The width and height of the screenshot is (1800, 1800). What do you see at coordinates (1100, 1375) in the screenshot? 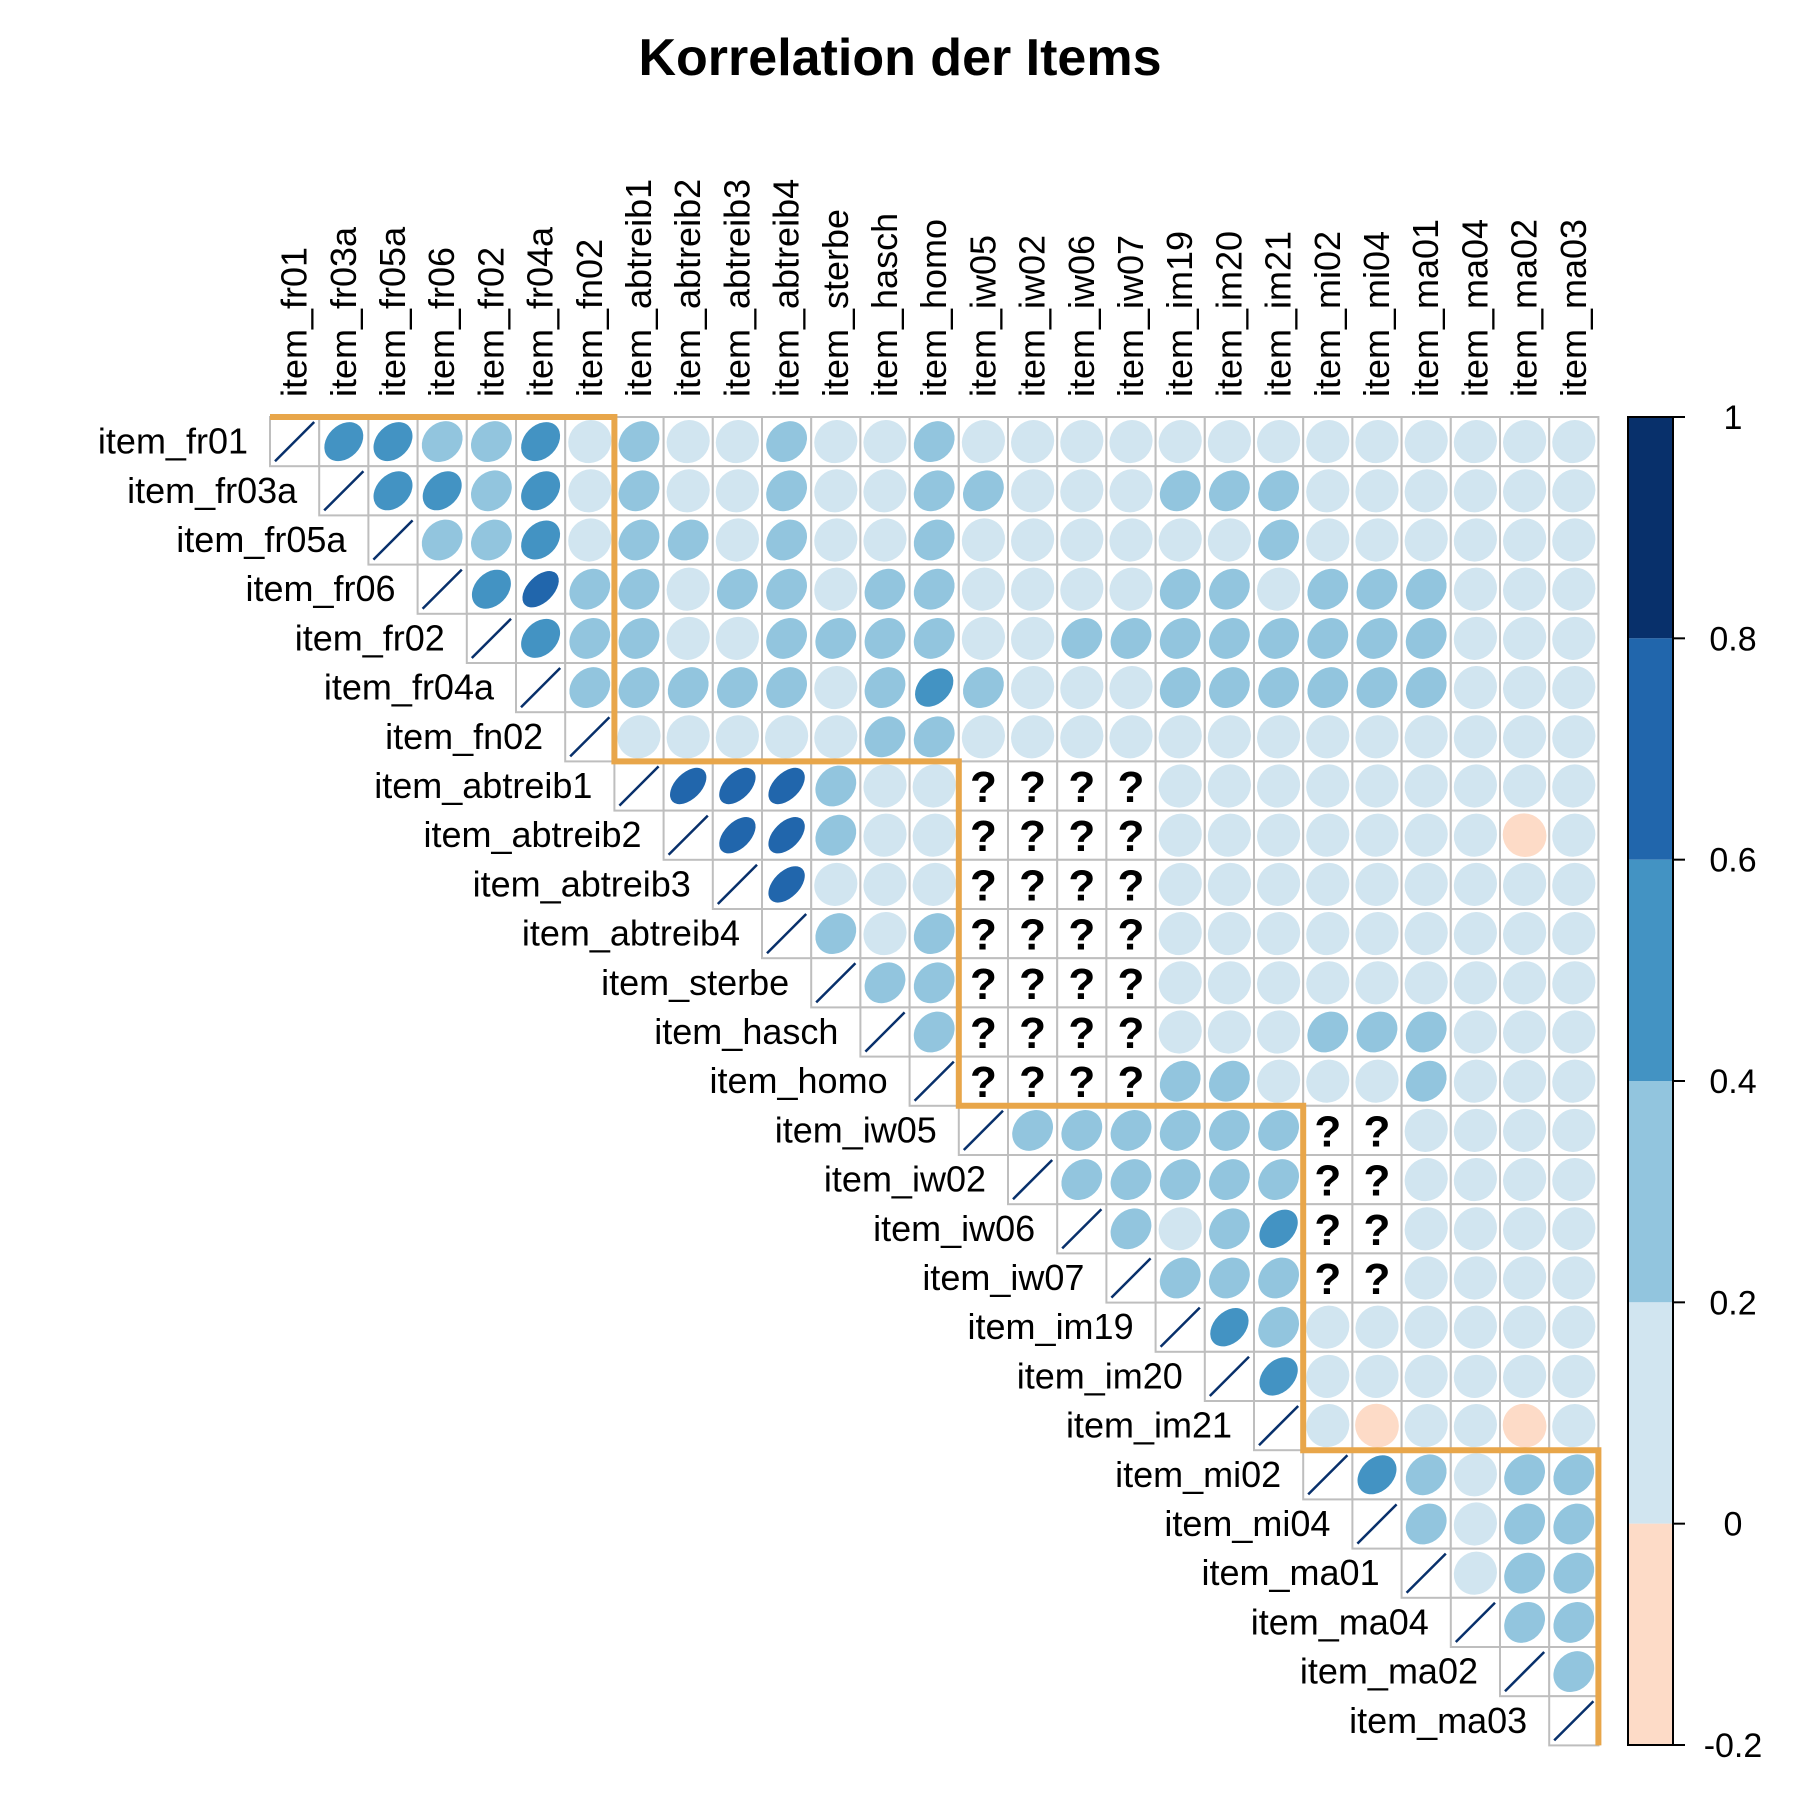
I see `row-label: item_im20` at bounding box center [1100, 1375].